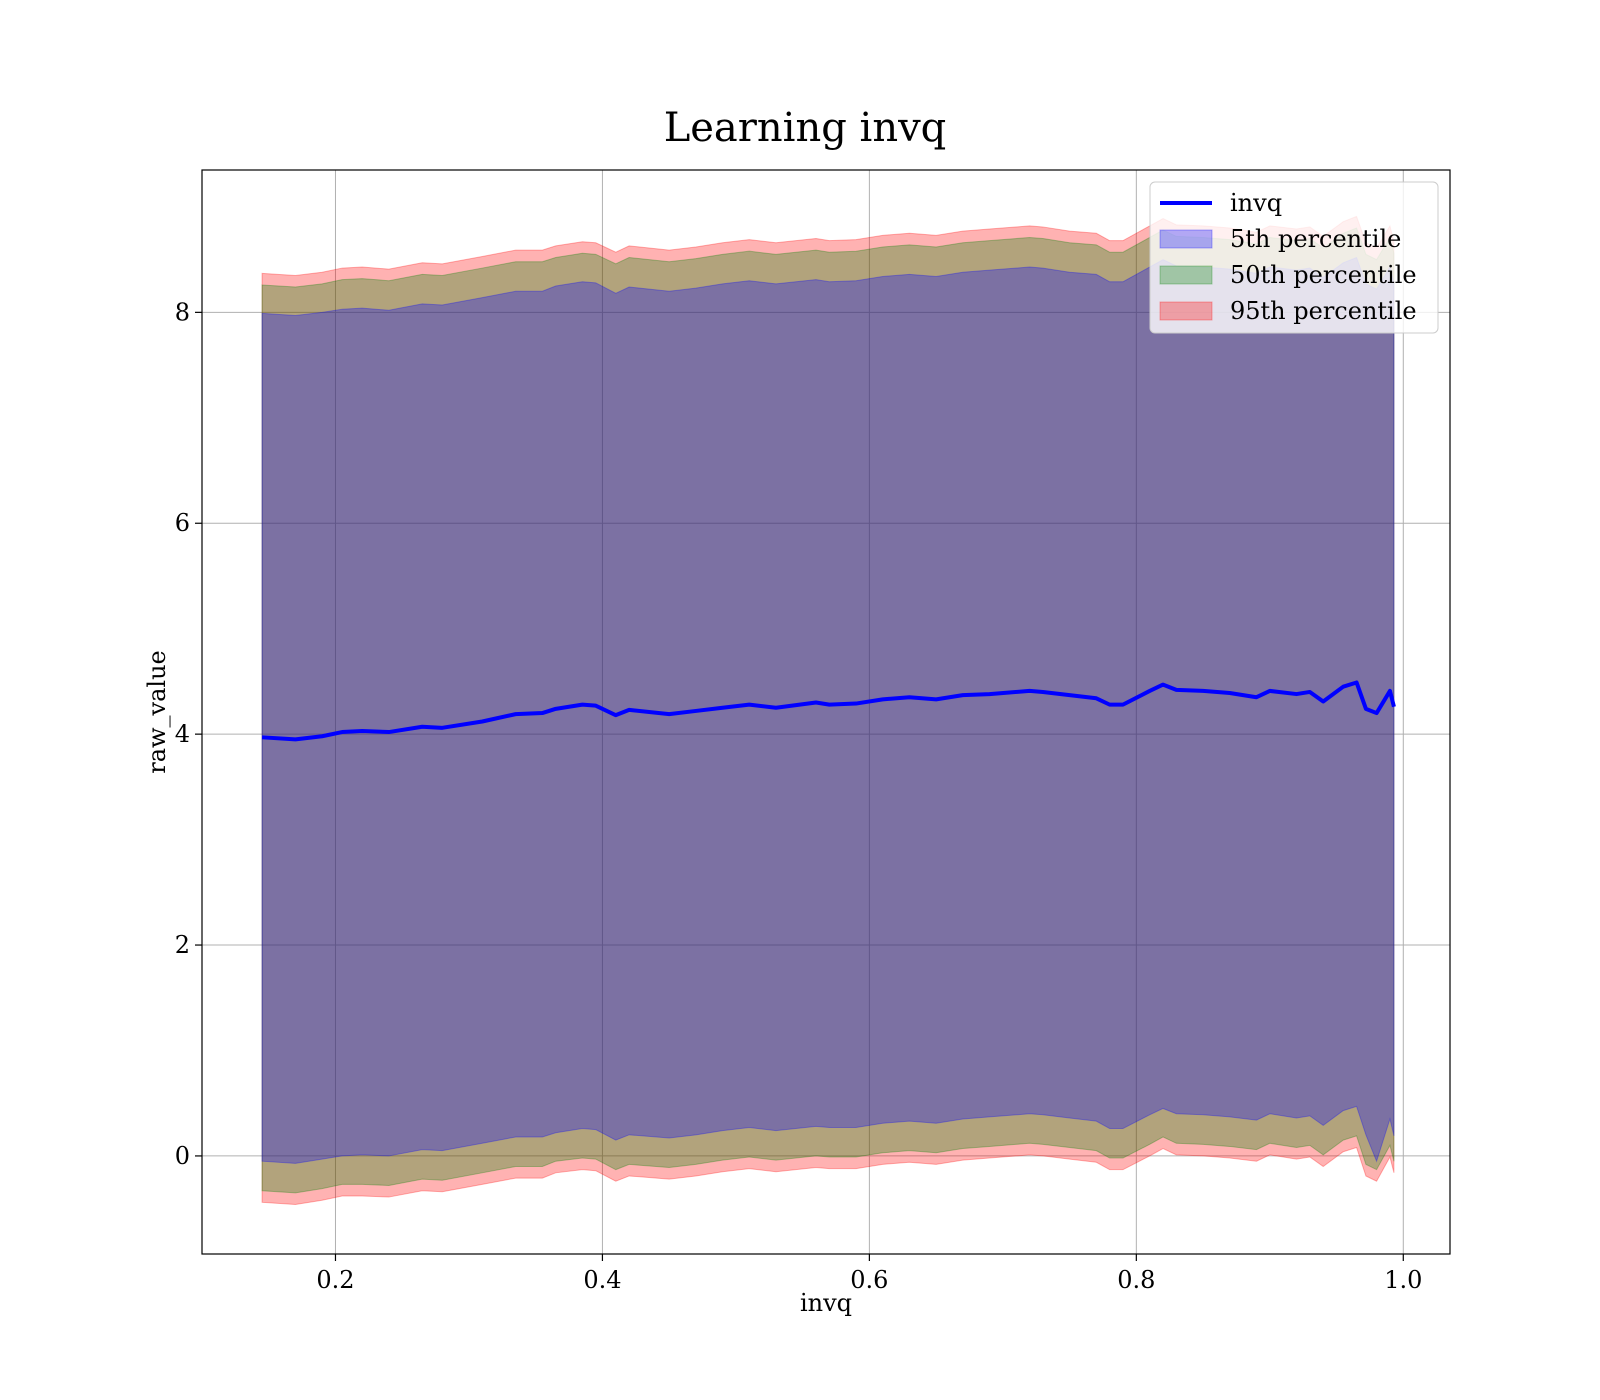 This screenshot has width=1600, height=1400. I want to click on y-tick-label: 8, so click(182, 312).